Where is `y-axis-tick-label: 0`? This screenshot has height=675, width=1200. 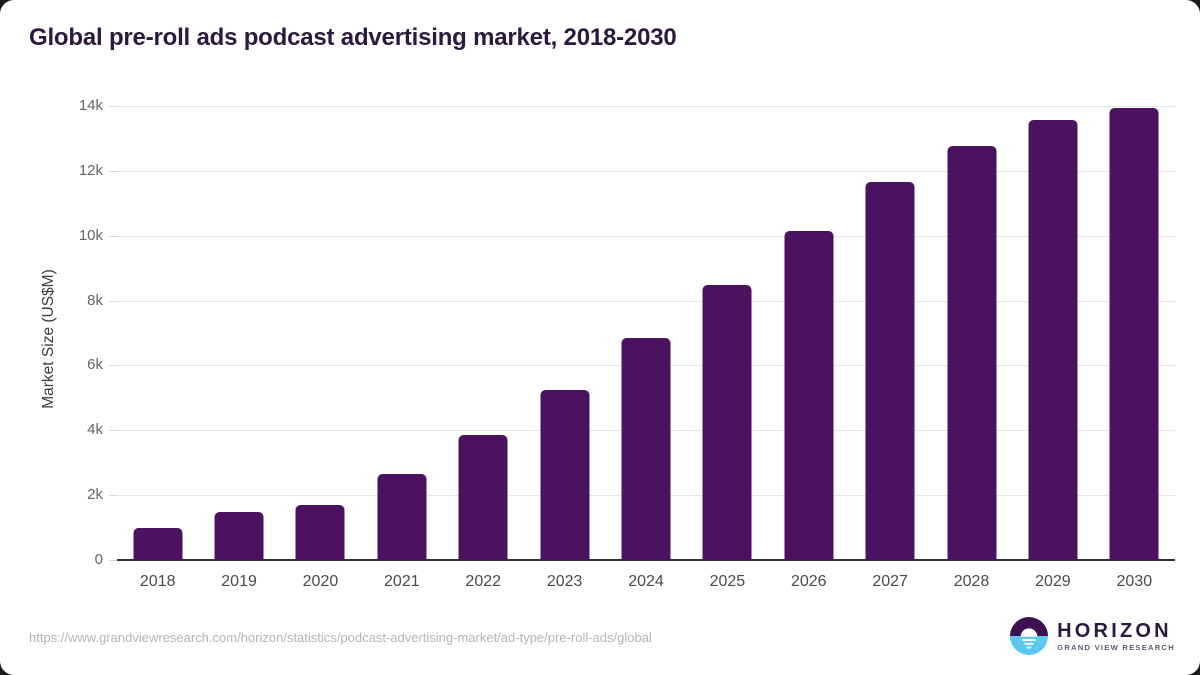
y-axis-tick-label: 0 is located at coordinates (98, 559).